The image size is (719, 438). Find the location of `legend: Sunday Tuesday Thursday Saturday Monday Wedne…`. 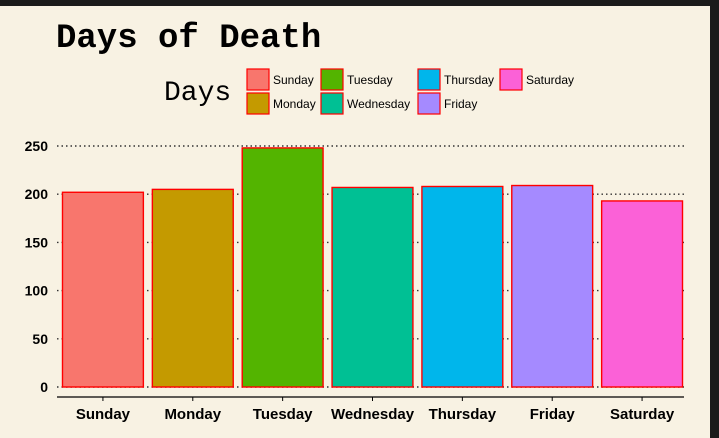

legend: Sunday Tuesday Thursday Saturday Monday Wedne… is located at coordinates (410, 91).